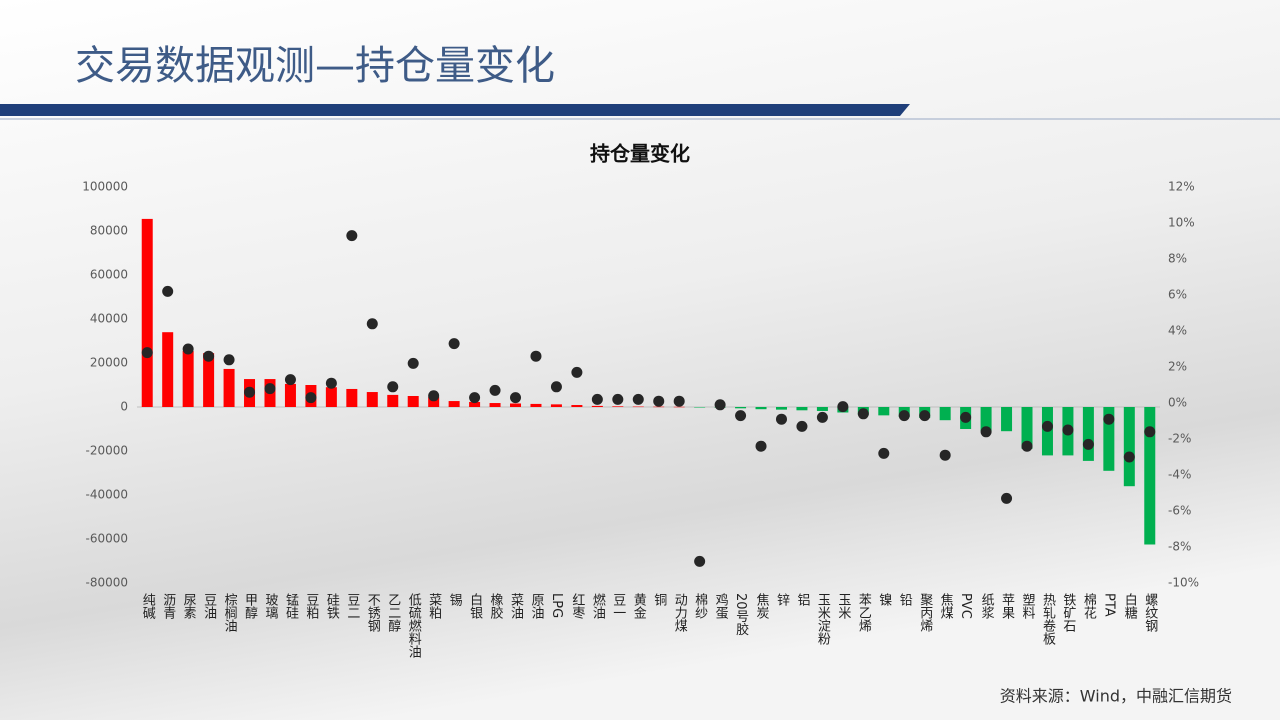 The height and width of the screenshot is (724, 1280). What do you see at coordinates (823, 619) in the screenshot?
I see `x-tick-label: 玉米淀粉` at bounding box center [823, 619].